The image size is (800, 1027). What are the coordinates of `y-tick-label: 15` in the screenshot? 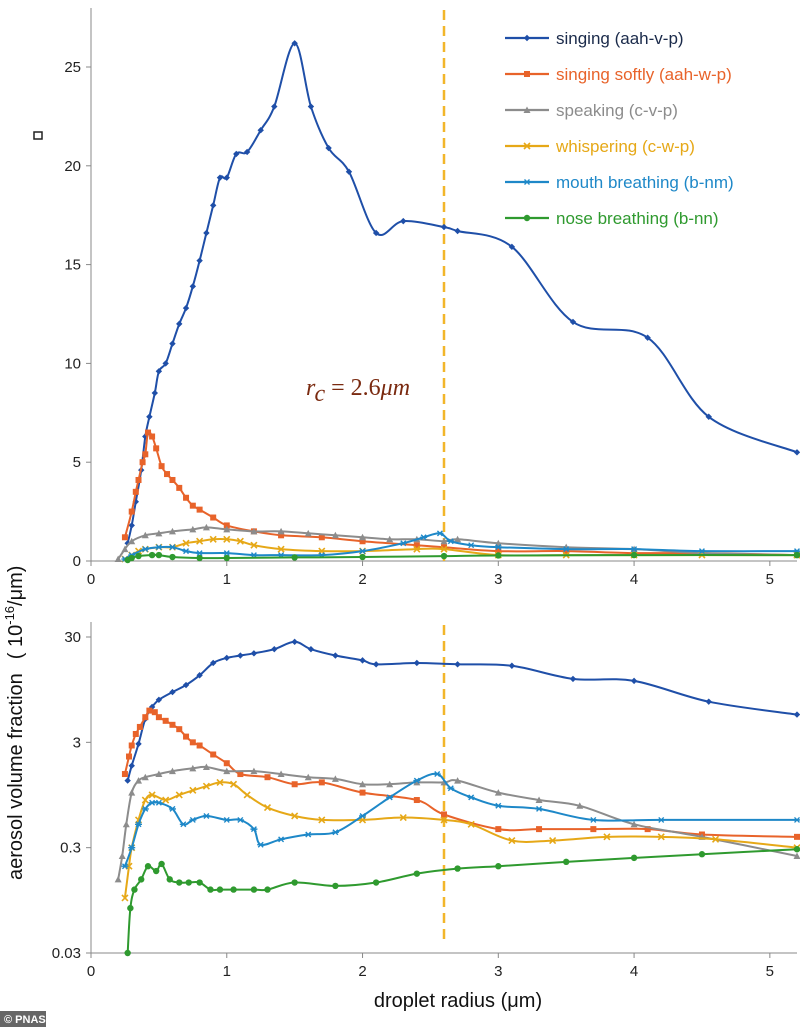 It's located at (72, 265).